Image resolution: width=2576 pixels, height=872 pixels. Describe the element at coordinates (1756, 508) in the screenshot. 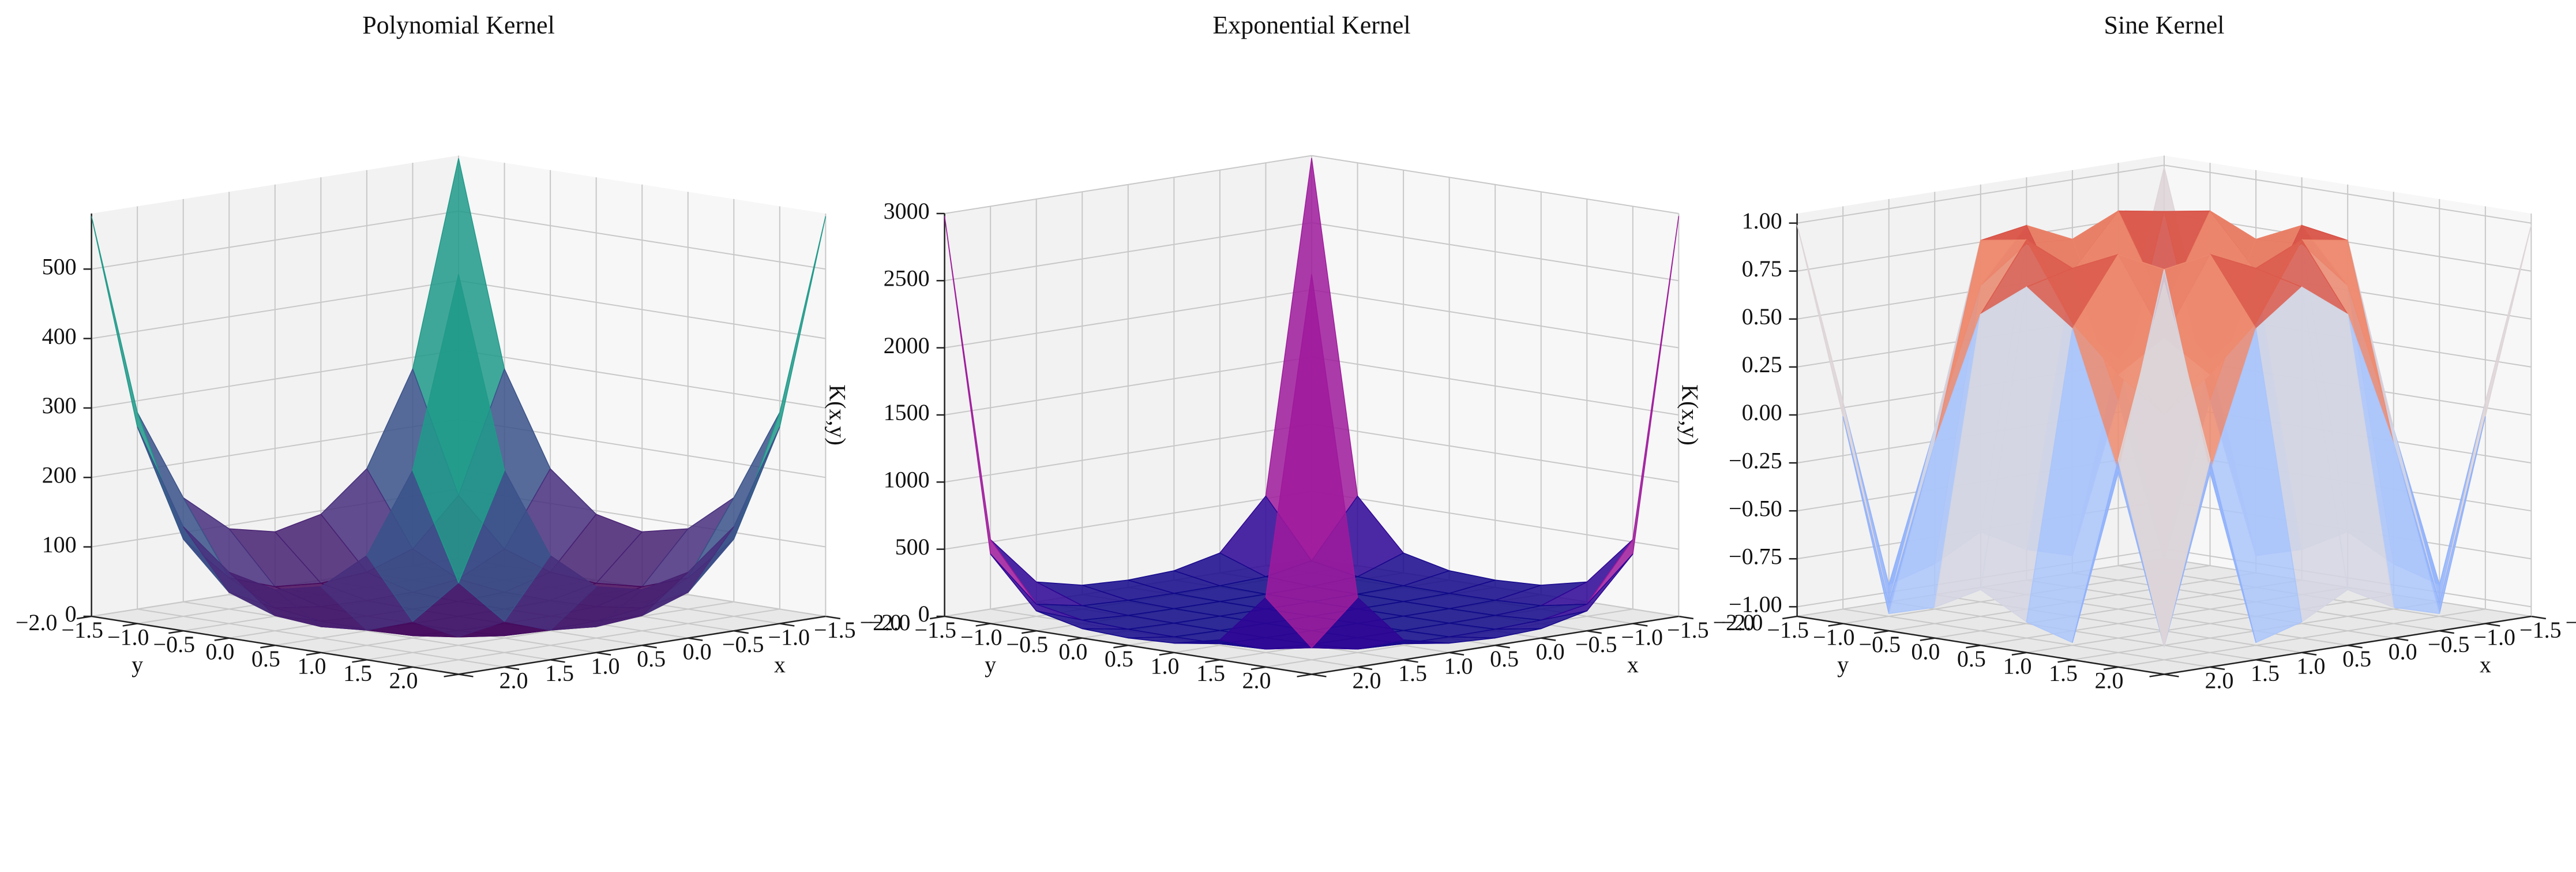

I see `z-tick-label: −0.50` at that location.